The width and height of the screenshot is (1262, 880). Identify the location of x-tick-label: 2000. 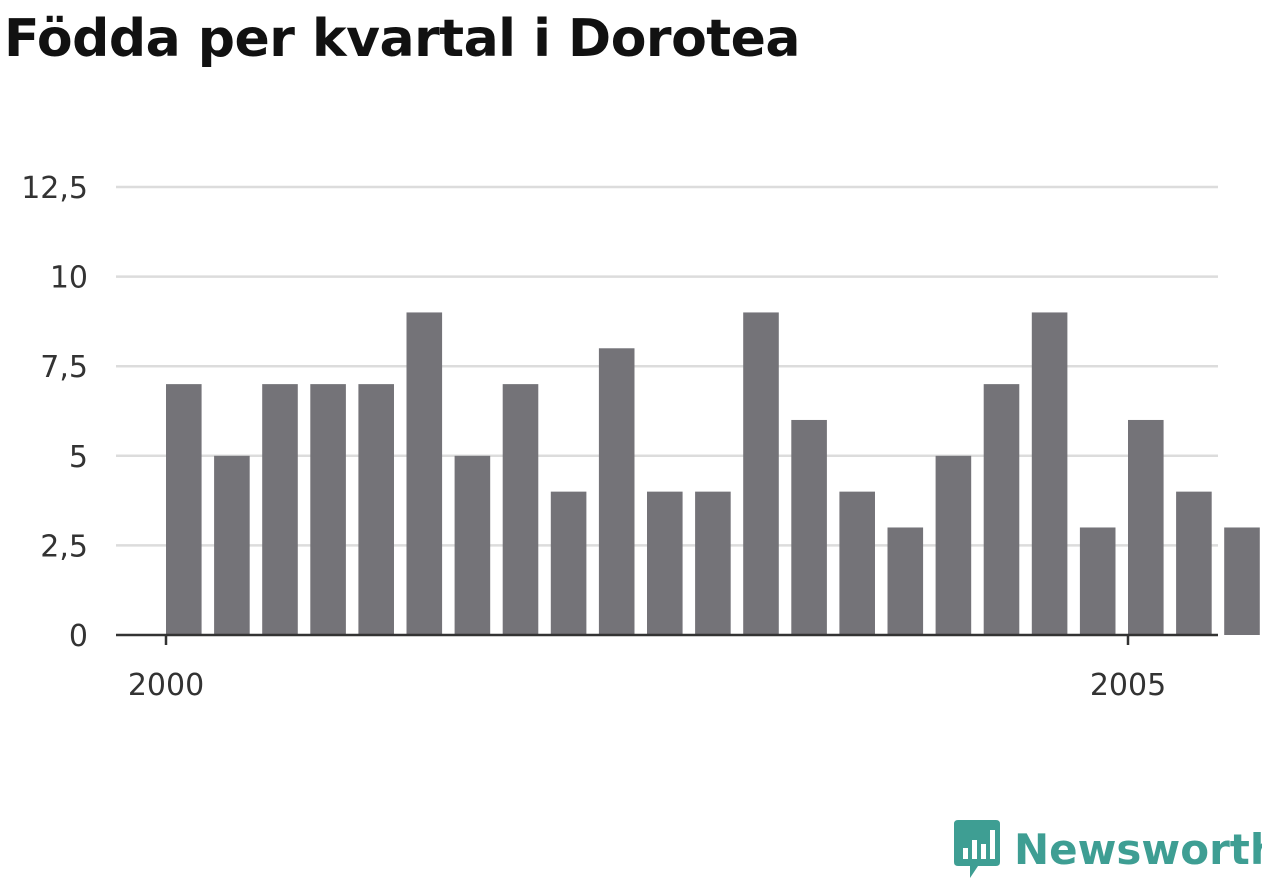
(166, 685).